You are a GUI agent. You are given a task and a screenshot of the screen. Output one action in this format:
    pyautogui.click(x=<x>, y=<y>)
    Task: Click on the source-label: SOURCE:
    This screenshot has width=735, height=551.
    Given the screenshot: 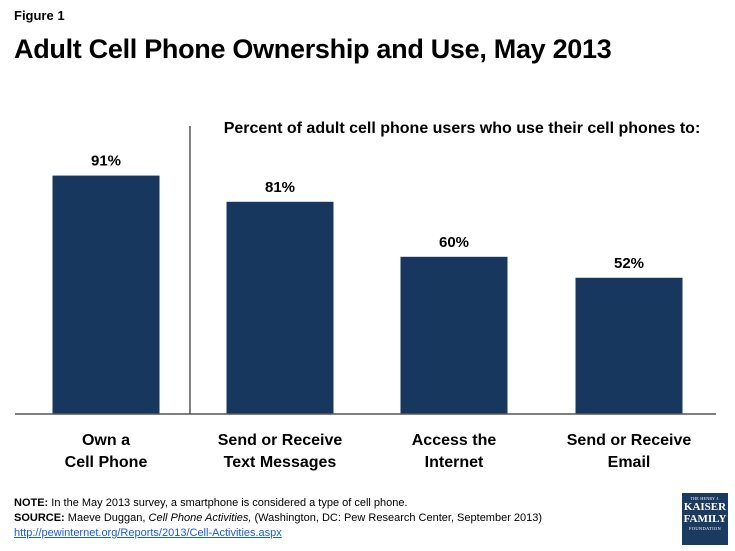 What is the action you would take?
    pyautogui.click(x=39, y=518)
    